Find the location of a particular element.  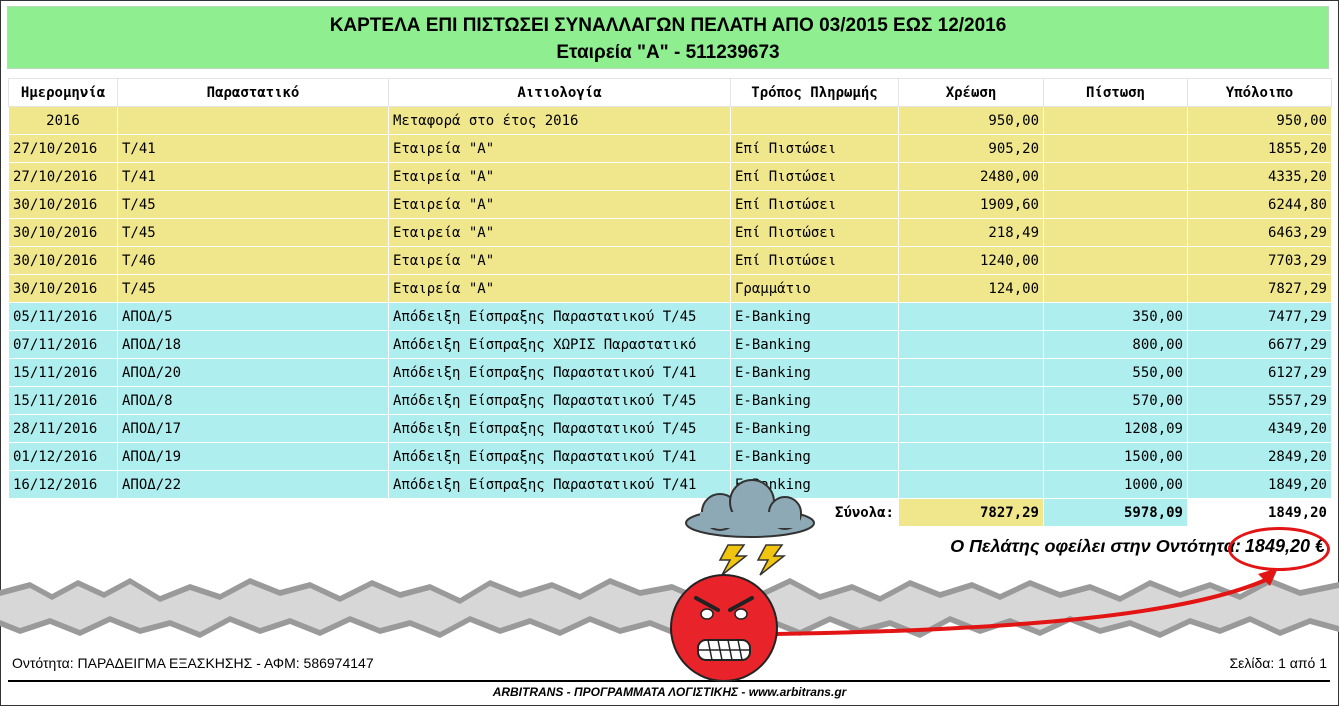

cell-debit: 905,20 is located at coordinates (971, 148).